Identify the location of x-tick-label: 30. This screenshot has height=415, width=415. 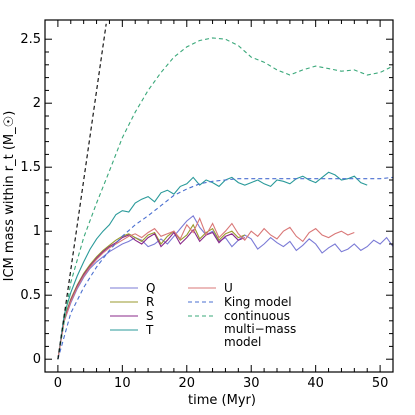
(251, 383).